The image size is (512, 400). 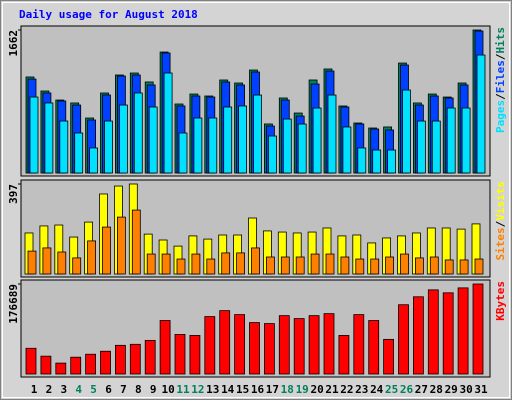 I want to click on x-tick-label: 11, so click(x=183, y=389).